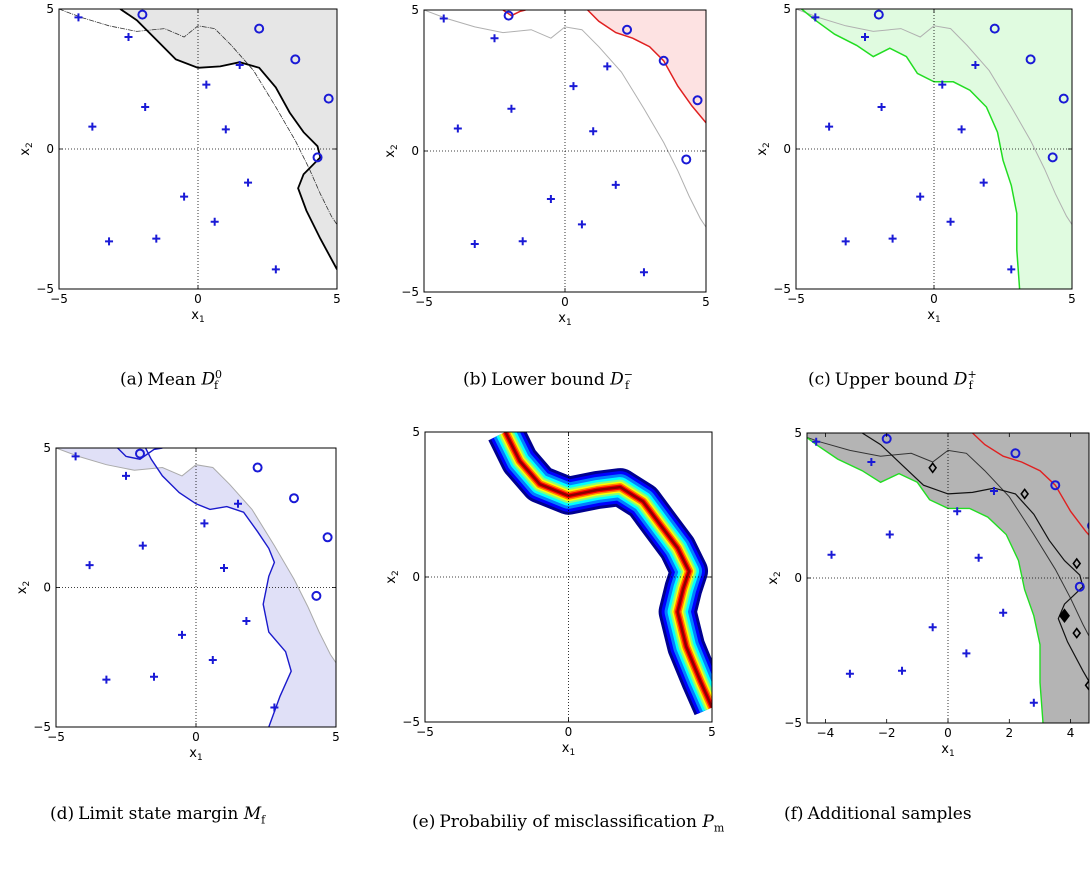 The image size is (1090, 882). Describe the element at coordinates (1030, 485) in the screenshot. I see `lower-boundary` at that location.